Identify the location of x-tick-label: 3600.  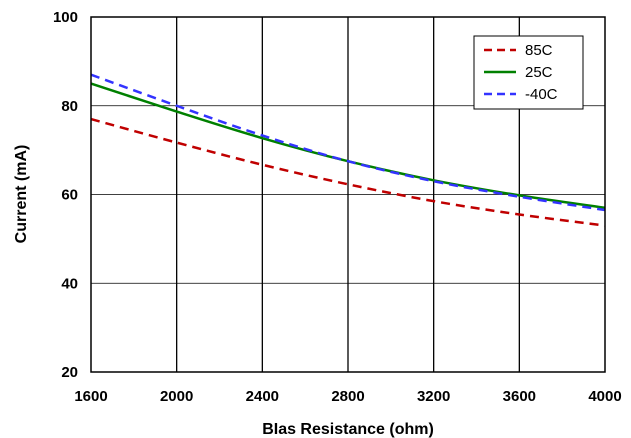
(519, 396).